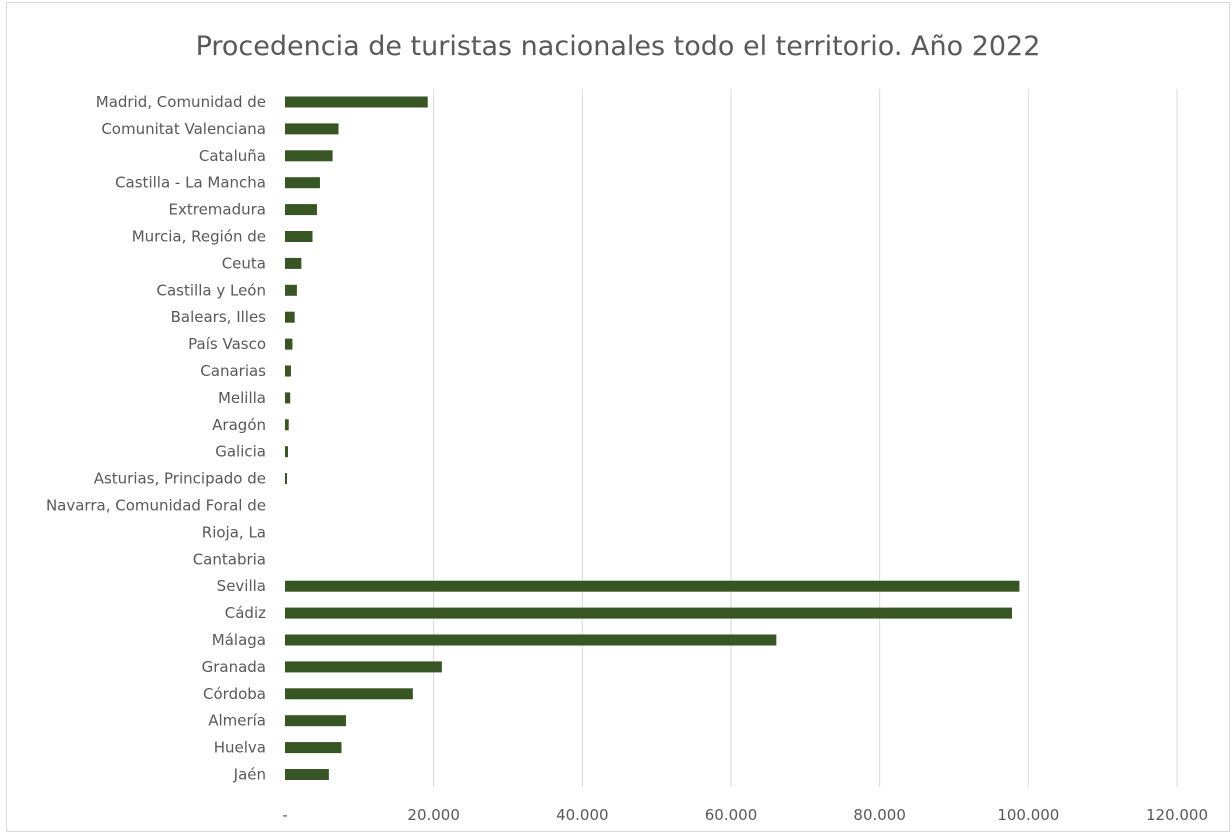  I want to click on x-tick-label: 120.000, so click(1177, 815).